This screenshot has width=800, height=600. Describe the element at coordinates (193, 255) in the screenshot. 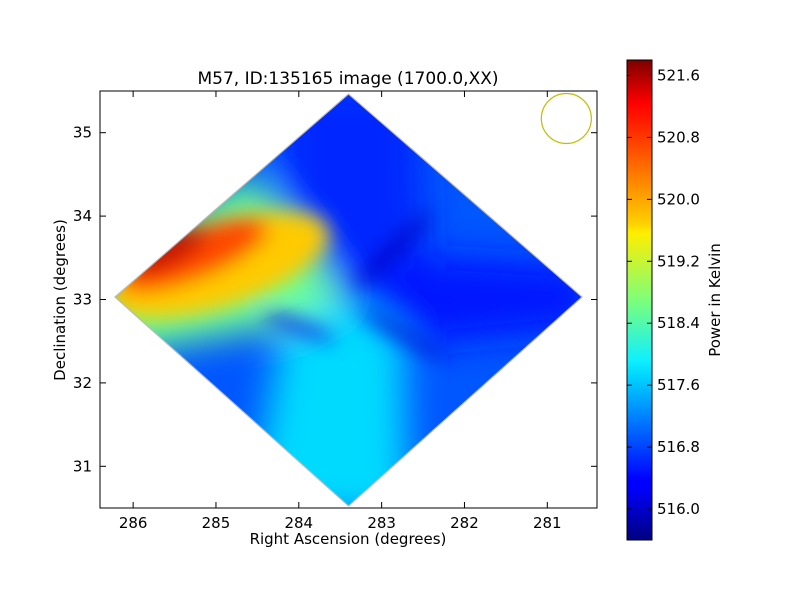

I see `lobe-east-hot` at that location.